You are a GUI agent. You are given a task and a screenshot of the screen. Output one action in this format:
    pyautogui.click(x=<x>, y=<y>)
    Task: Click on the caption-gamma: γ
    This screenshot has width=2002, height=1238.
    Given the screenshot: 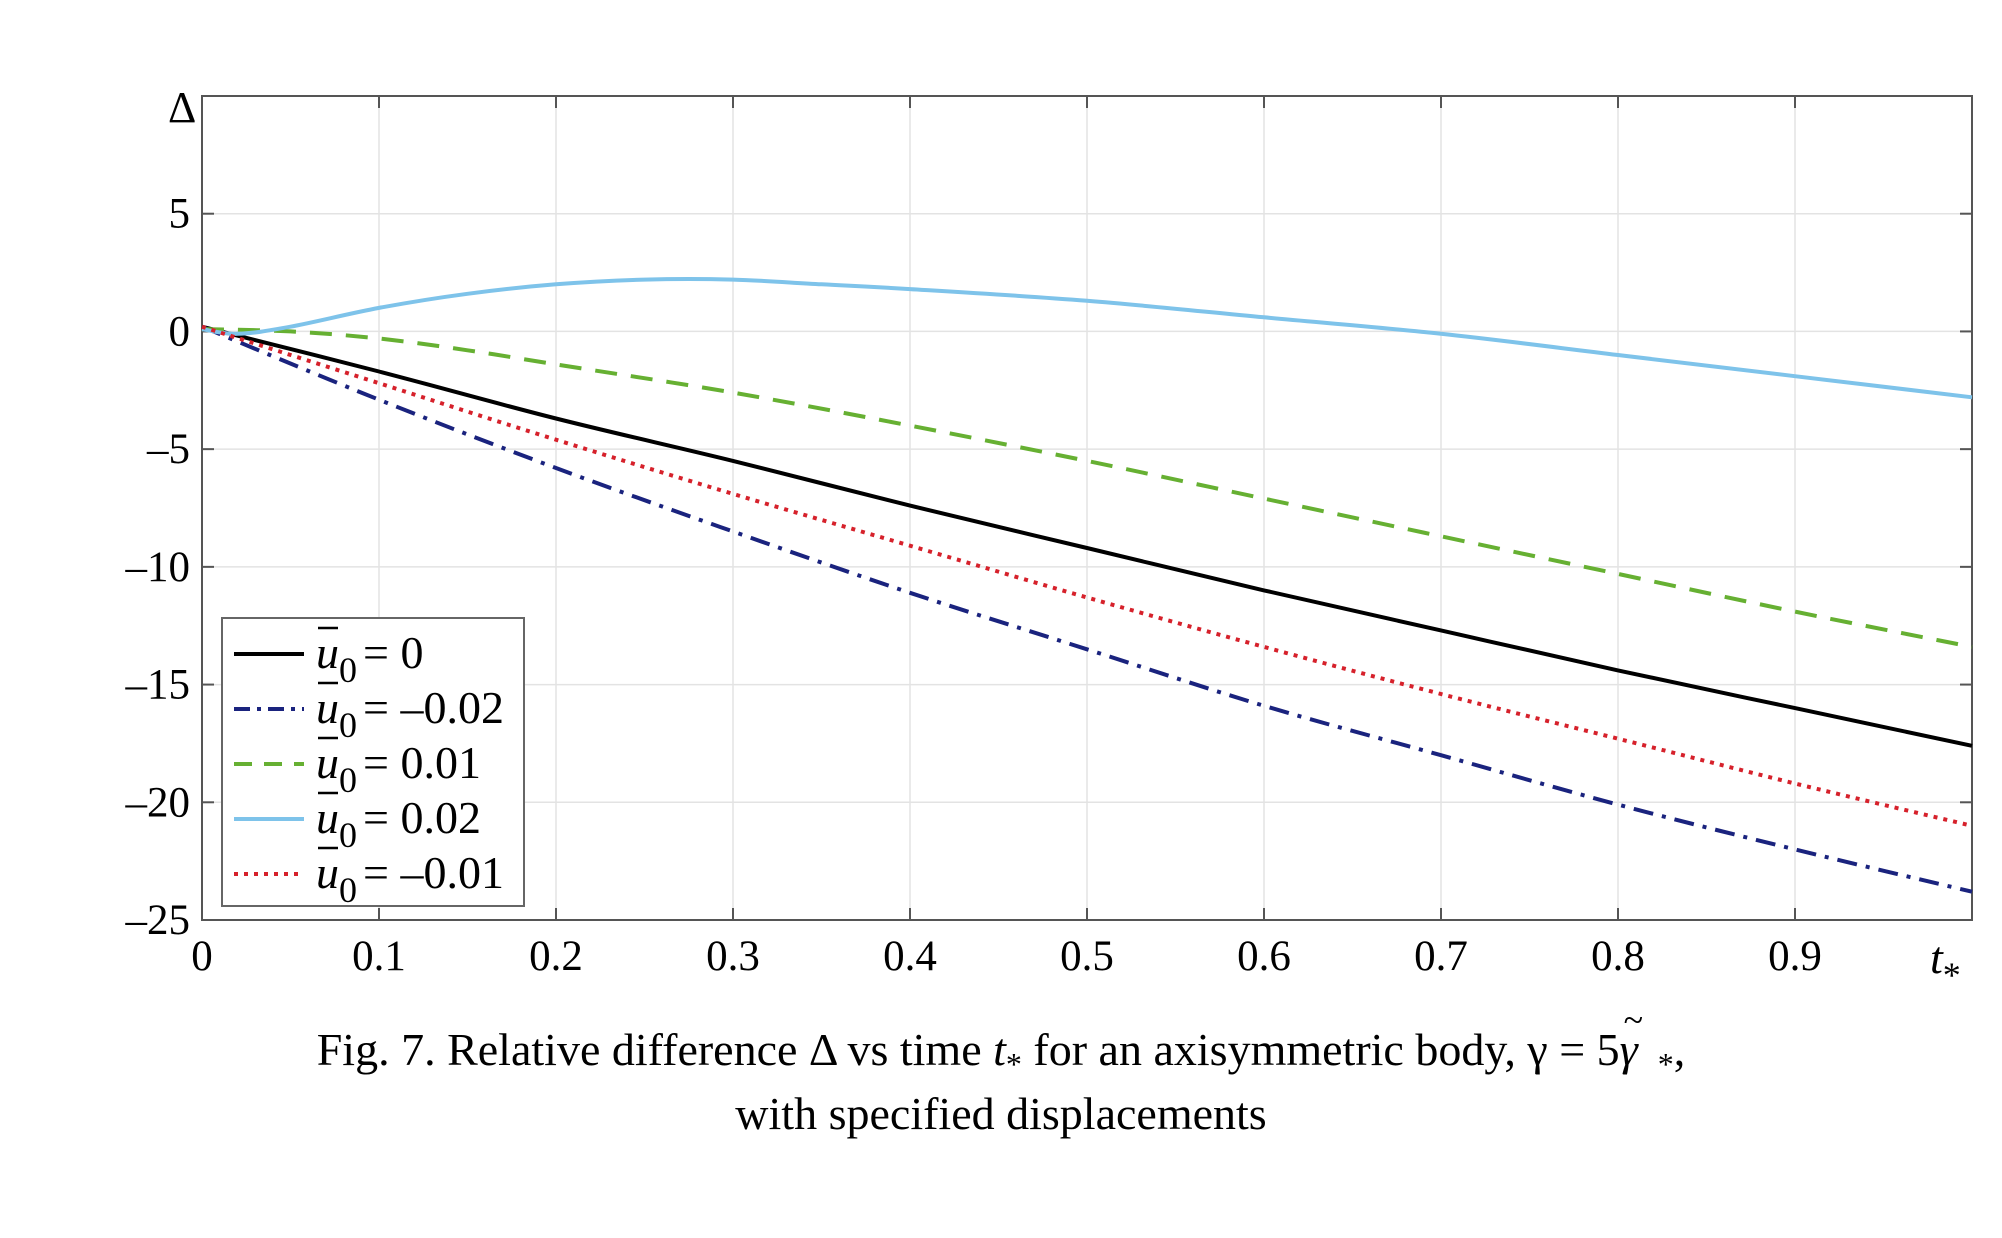 What is the action you would take?
    pyautogui.click(x=1628, y=1049)
    